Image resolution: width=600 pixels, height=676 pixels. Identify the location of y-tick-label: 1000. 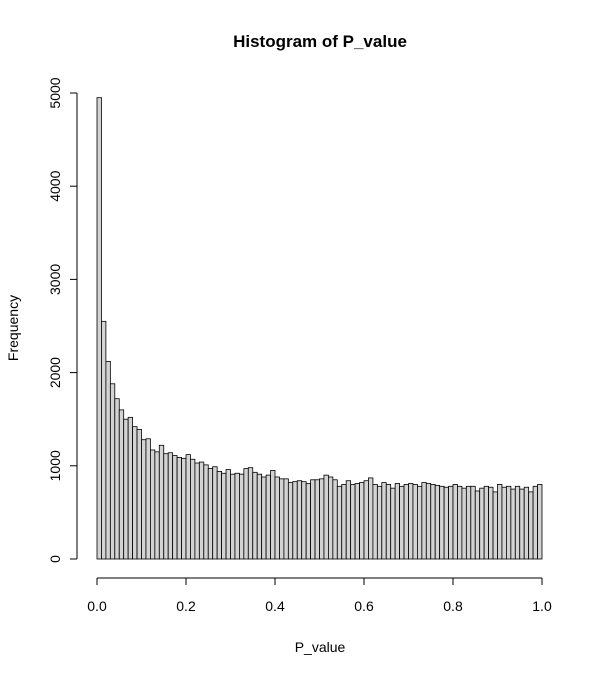
(55, 465).